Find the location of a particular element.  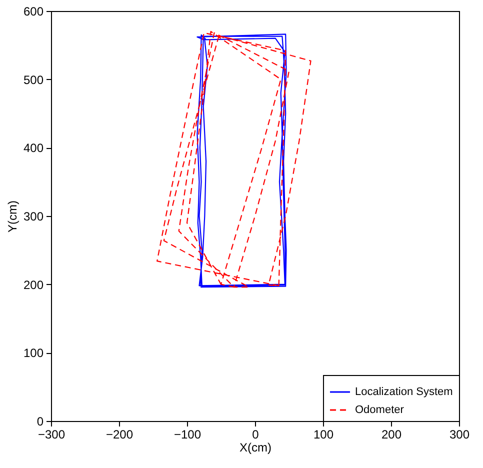

x-tick-label: 200 is located at coordinates (391, 435).